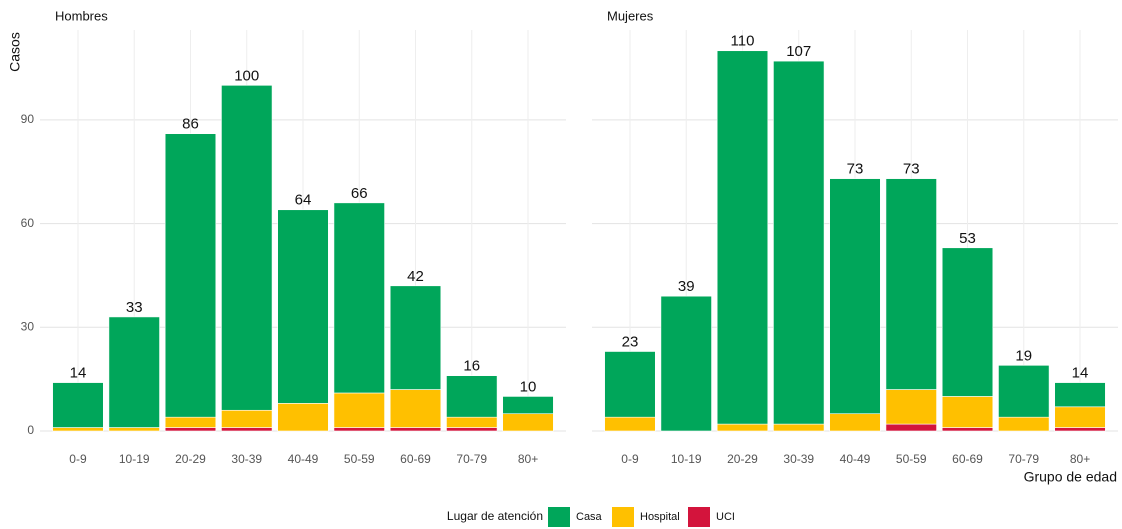 This screenshot has height=529, width=1122. What do you see at coordinates (190, 124) in the screenshot?
I see `bar-total-label: 86` at bounding box center [190, 124].